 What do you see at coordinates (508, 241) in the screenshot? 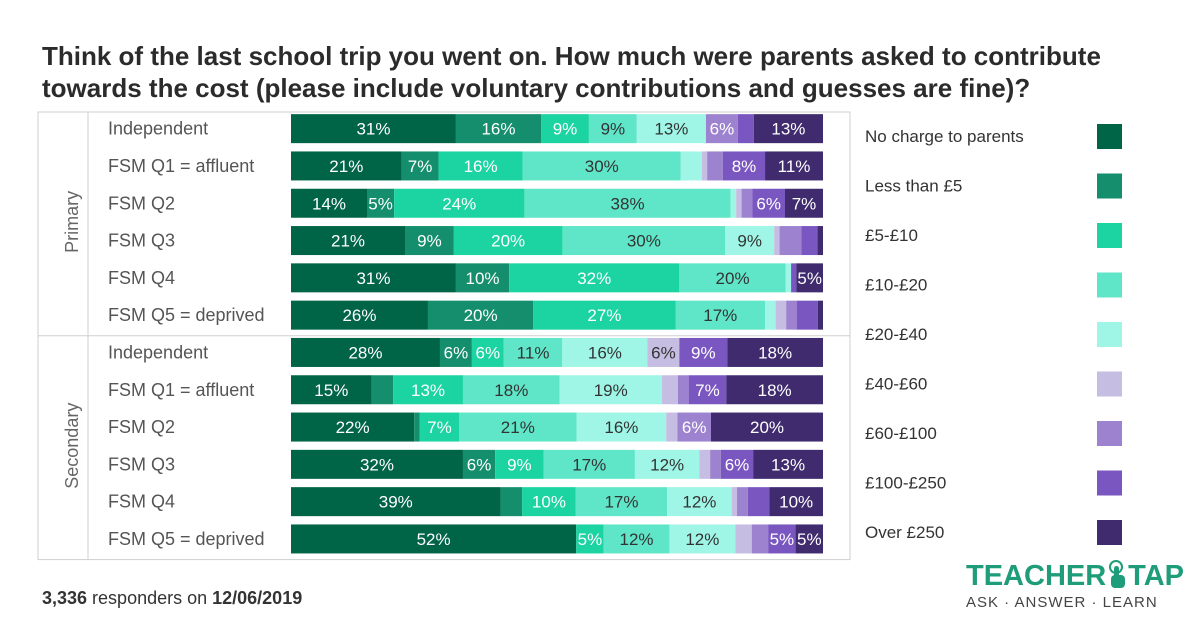
I see `data-label: 20%` at bounding box center [508, 241].